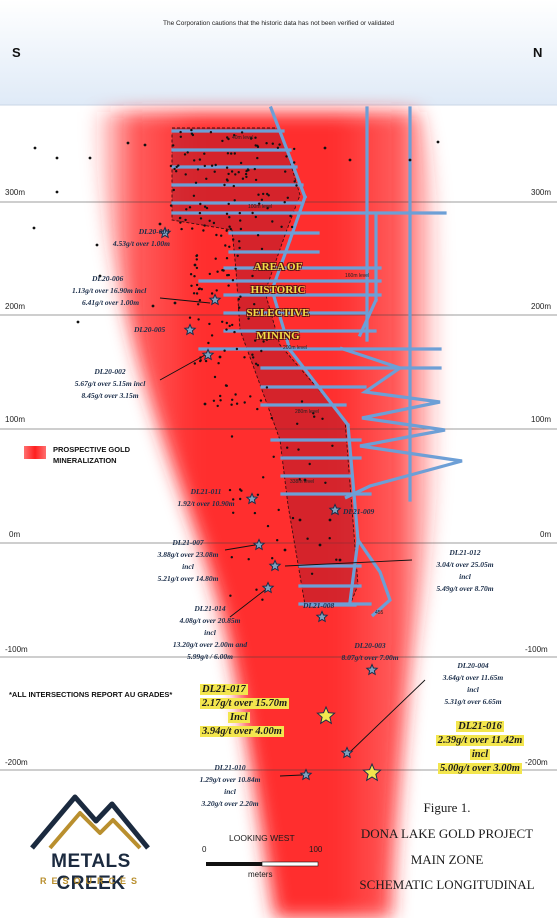 The height and width of the screenshot is (918, 557). I want to click on elevation-minus100-left: -100m, so click(16, 649).